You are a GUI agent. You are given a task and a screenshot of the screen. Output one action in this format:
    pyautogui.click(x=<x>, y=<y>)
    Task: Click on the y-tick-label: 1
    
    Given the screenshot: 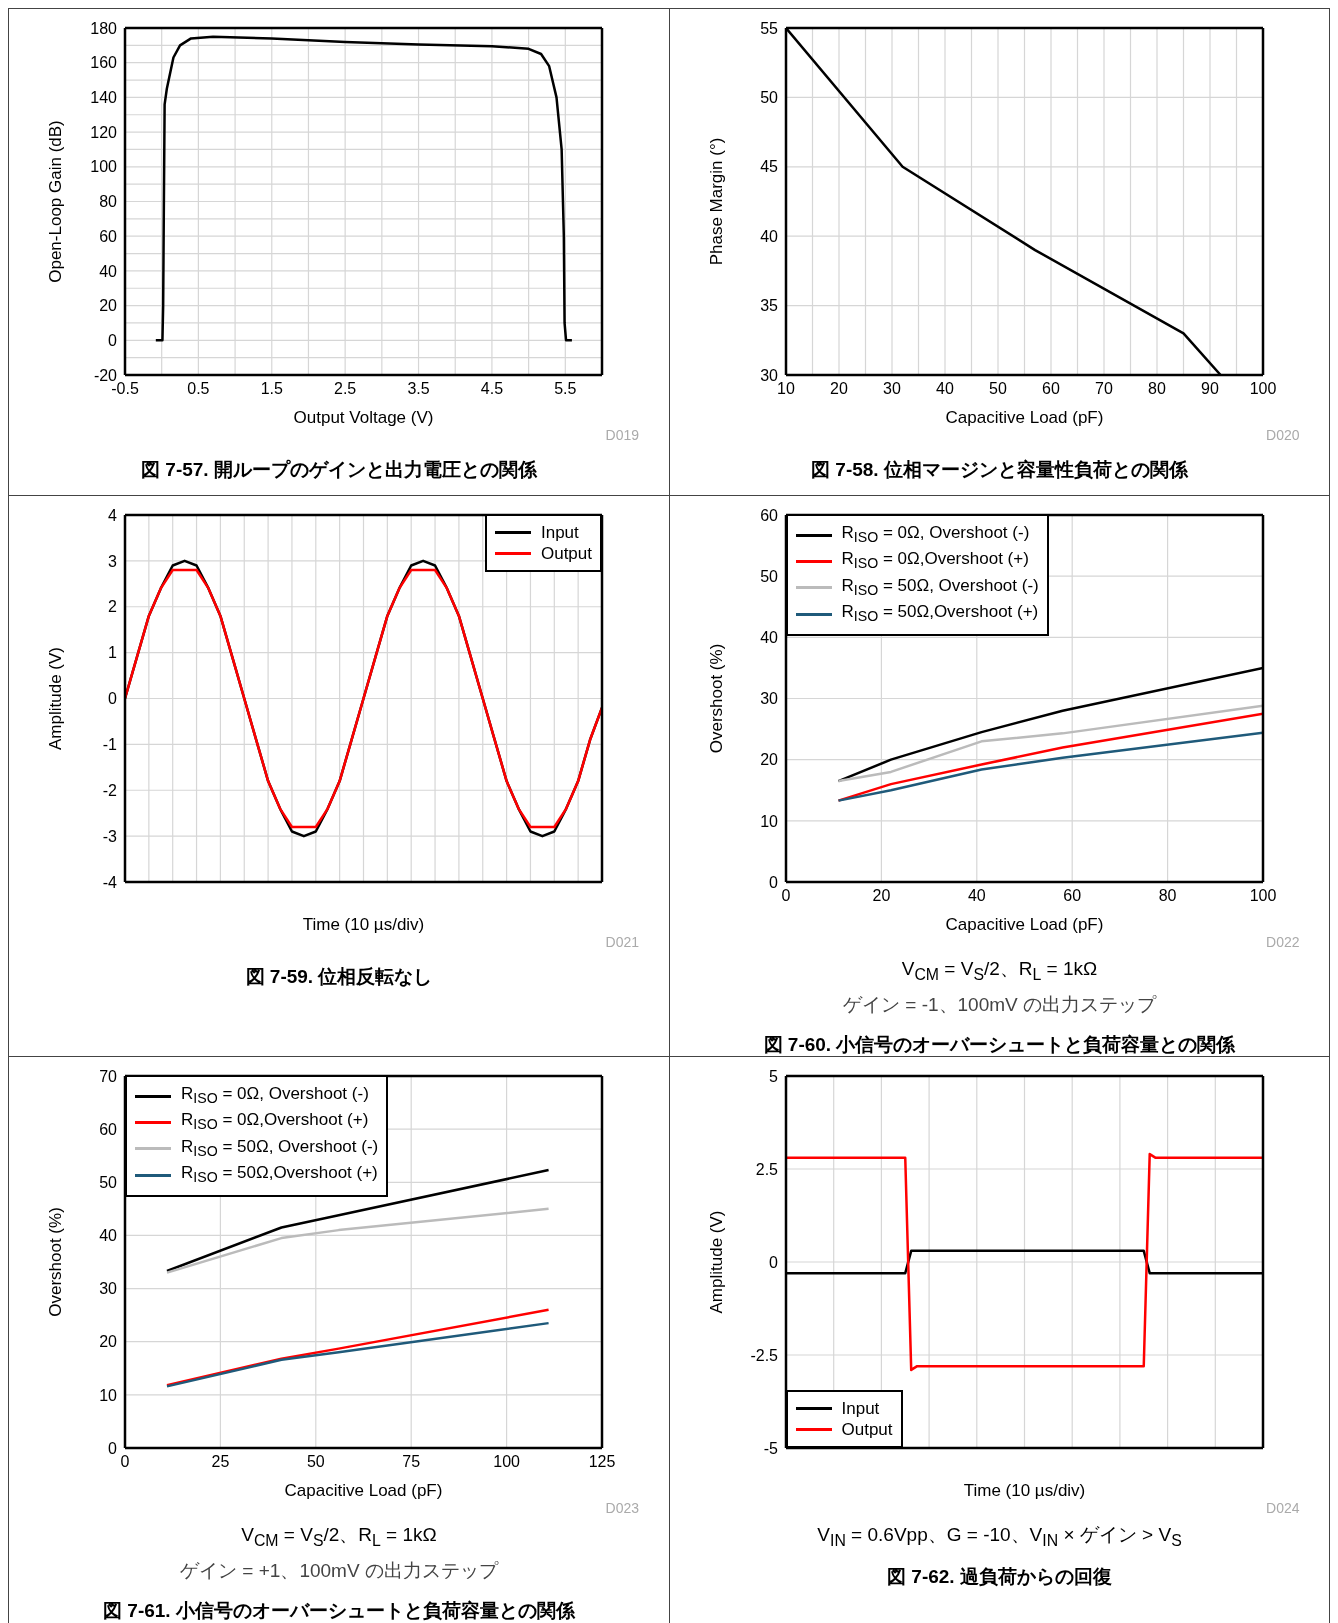 What is the action you would take?
    pyautogui.click(x=113, y=653)
    